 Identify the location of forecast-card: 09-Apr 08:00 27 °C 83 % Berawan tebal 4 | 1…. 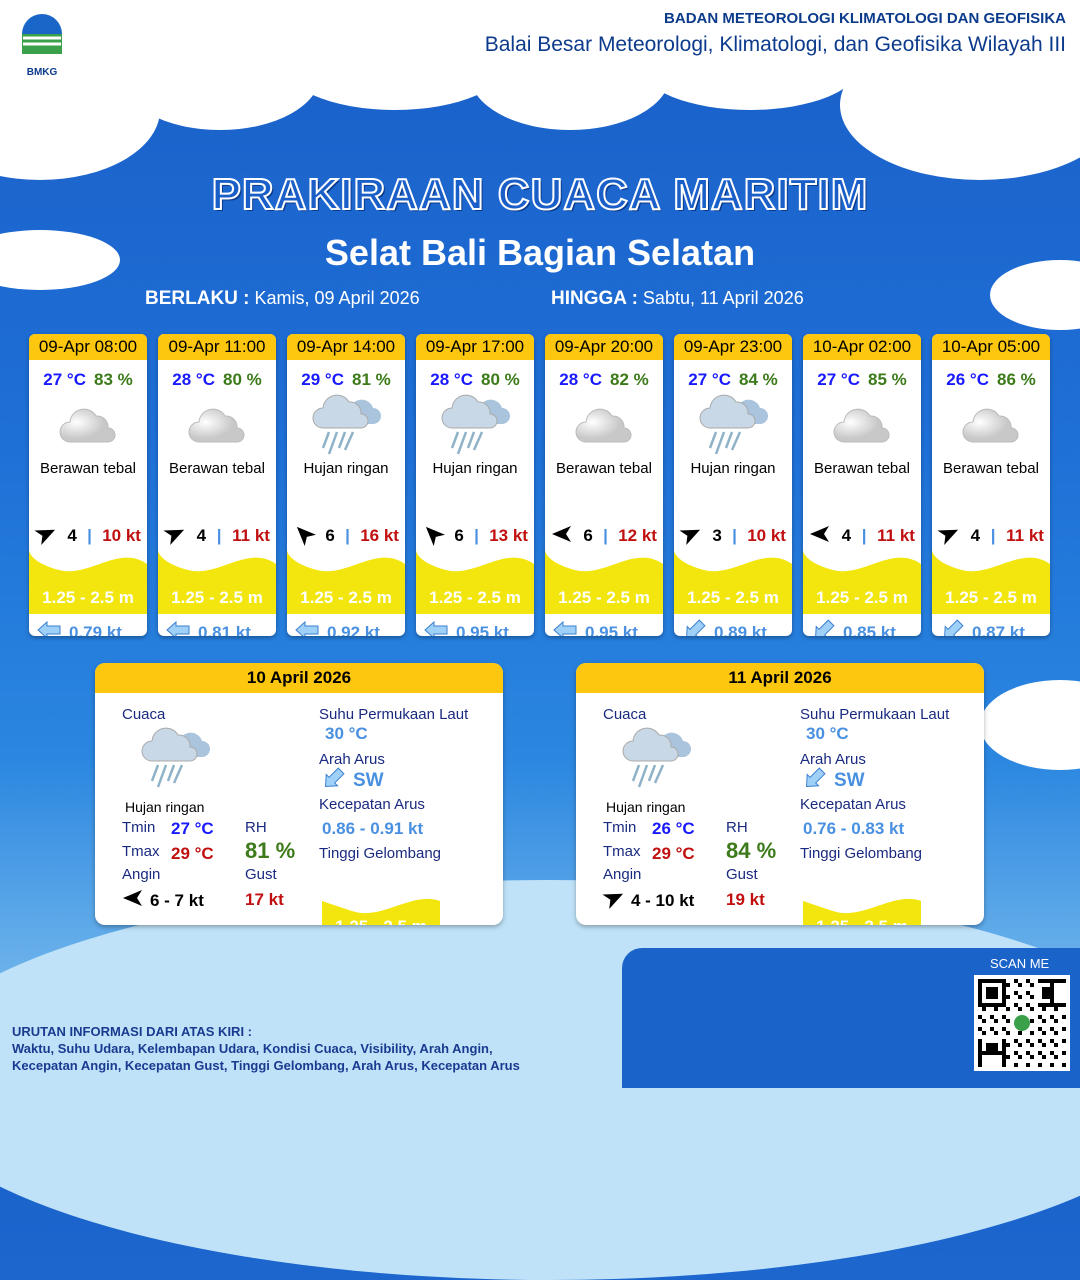
(88, 485).